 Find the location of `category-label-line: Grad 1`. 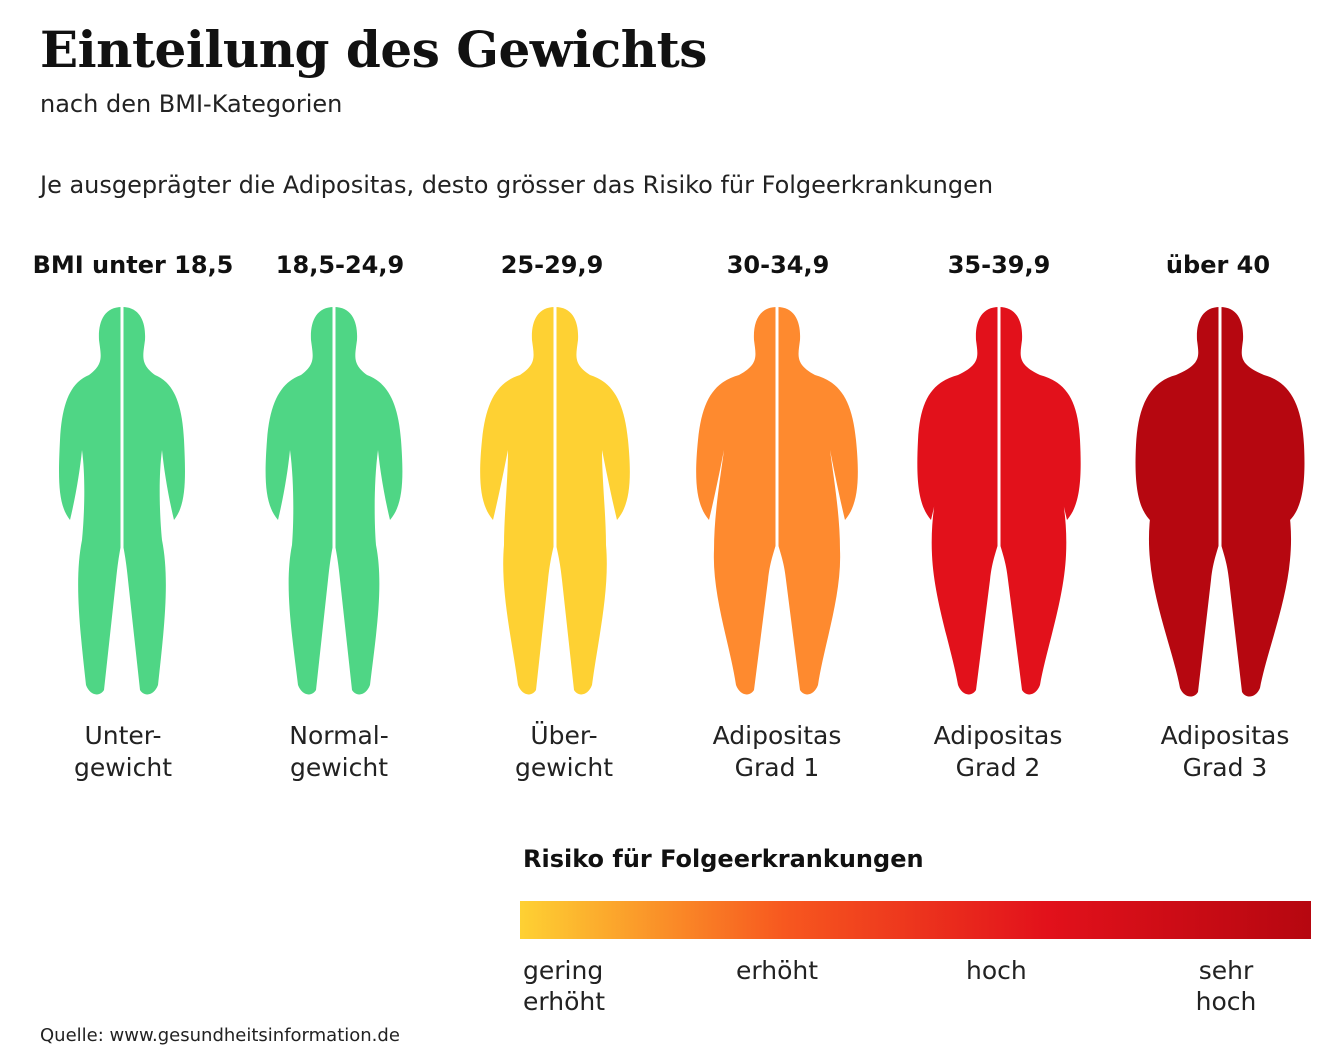

category-label-line: Grad 1 is located at coordinates (777, 767).